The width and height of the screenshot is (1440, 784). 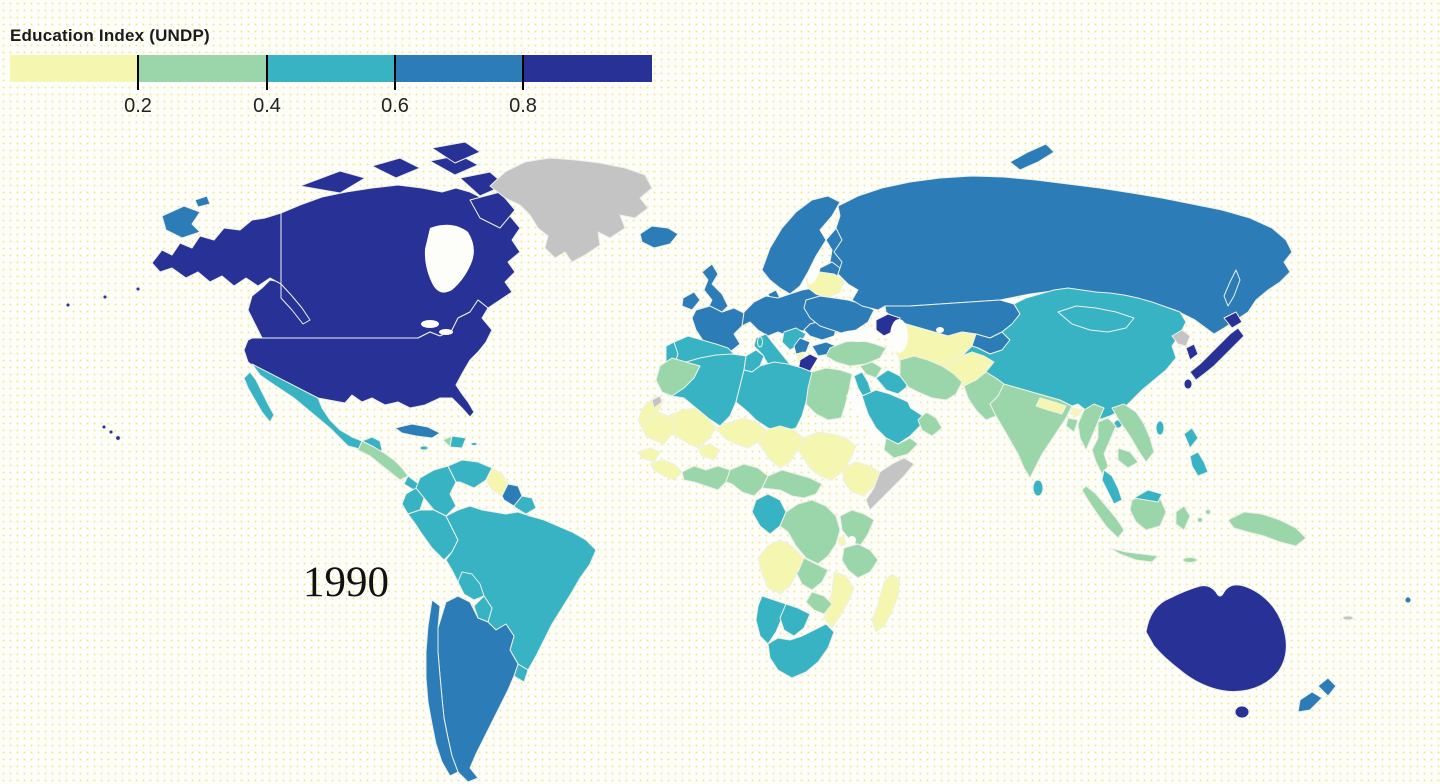 What do you see at coordinates (110, 35) in the screenshot?
I see `legend-title: Education Index (UNDP)` at bounding box center [110, 35].